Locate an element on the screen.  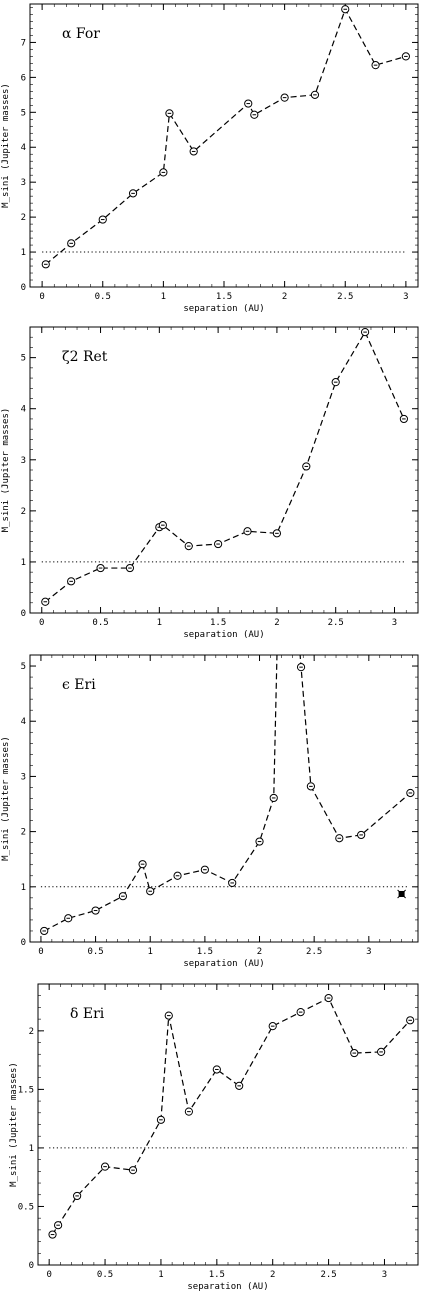
panel-title: α For is located at coordinates (81, 34).